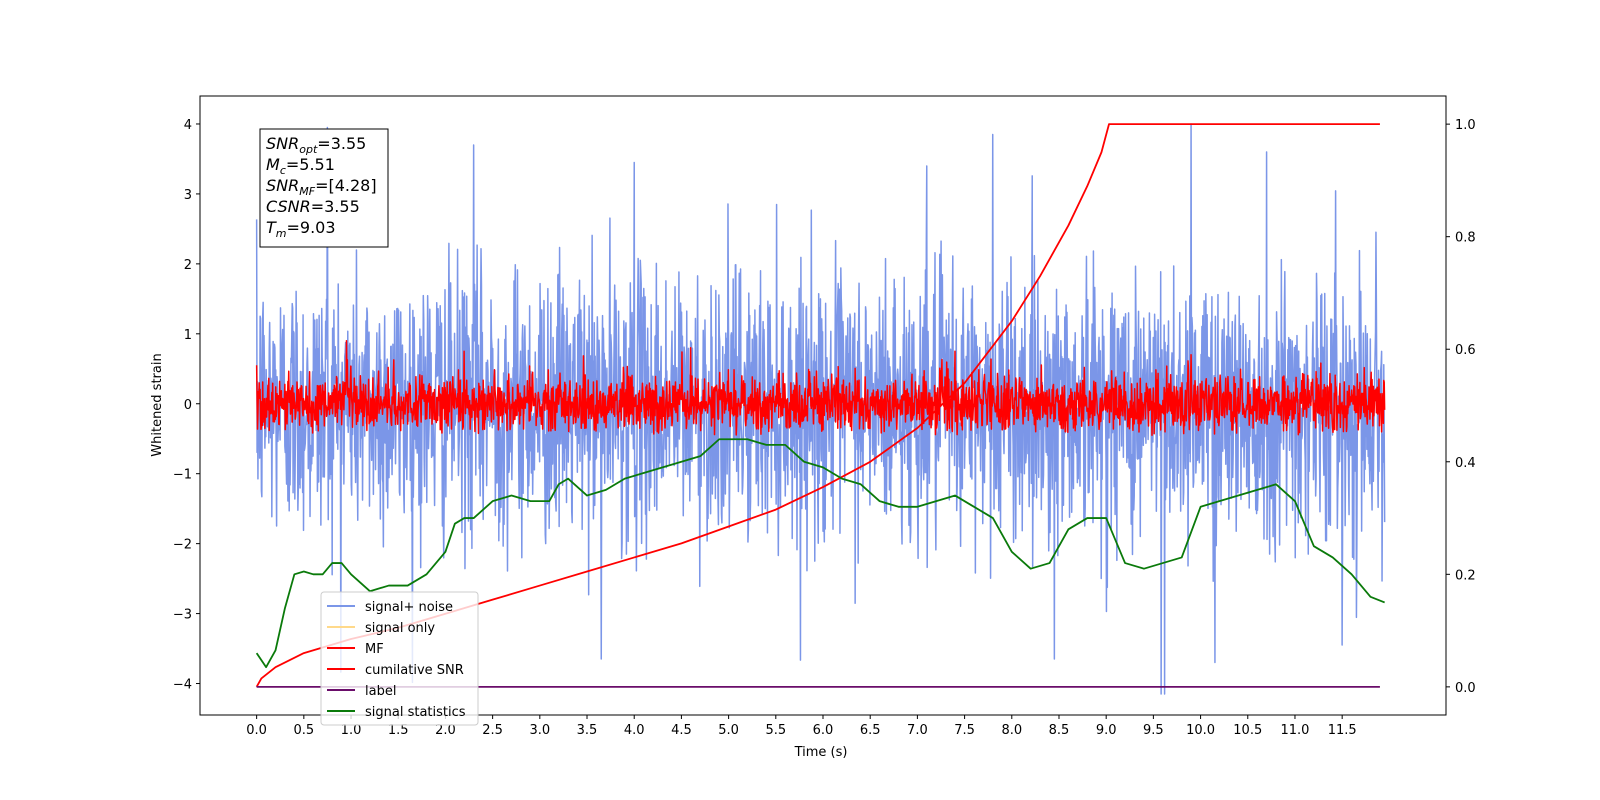  Describe the element at coordinates (1461, 407) in the screenshot. I see `y-axis-right: 1.0 0.8 0.6 0.4 0.2 0.0` at that location.